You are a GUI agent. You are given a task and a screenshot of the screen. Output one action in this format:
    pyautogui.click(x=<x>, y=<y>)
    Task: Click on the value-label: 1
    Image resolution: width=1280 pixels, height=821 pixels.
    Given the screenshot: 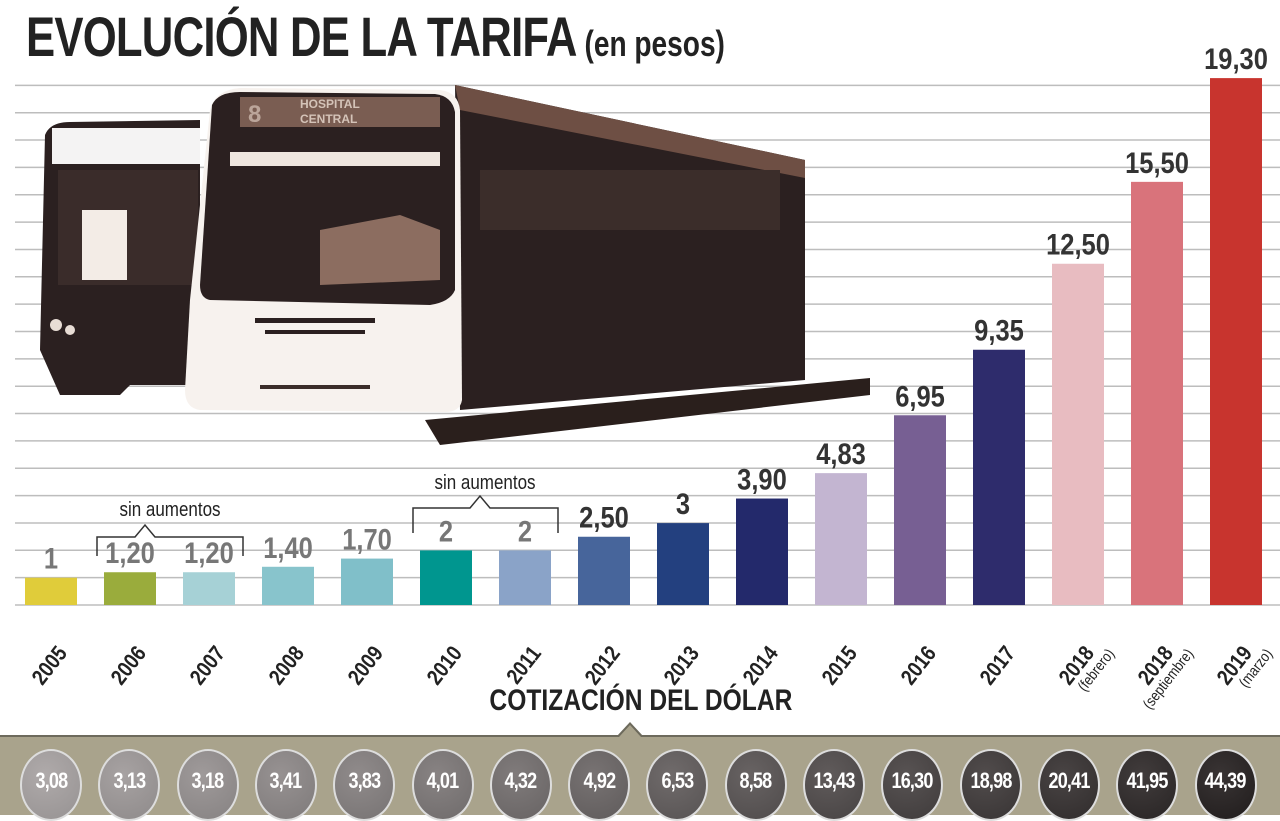 What is the action you would take?
    pyautogui.click(x=51, y=558)
    